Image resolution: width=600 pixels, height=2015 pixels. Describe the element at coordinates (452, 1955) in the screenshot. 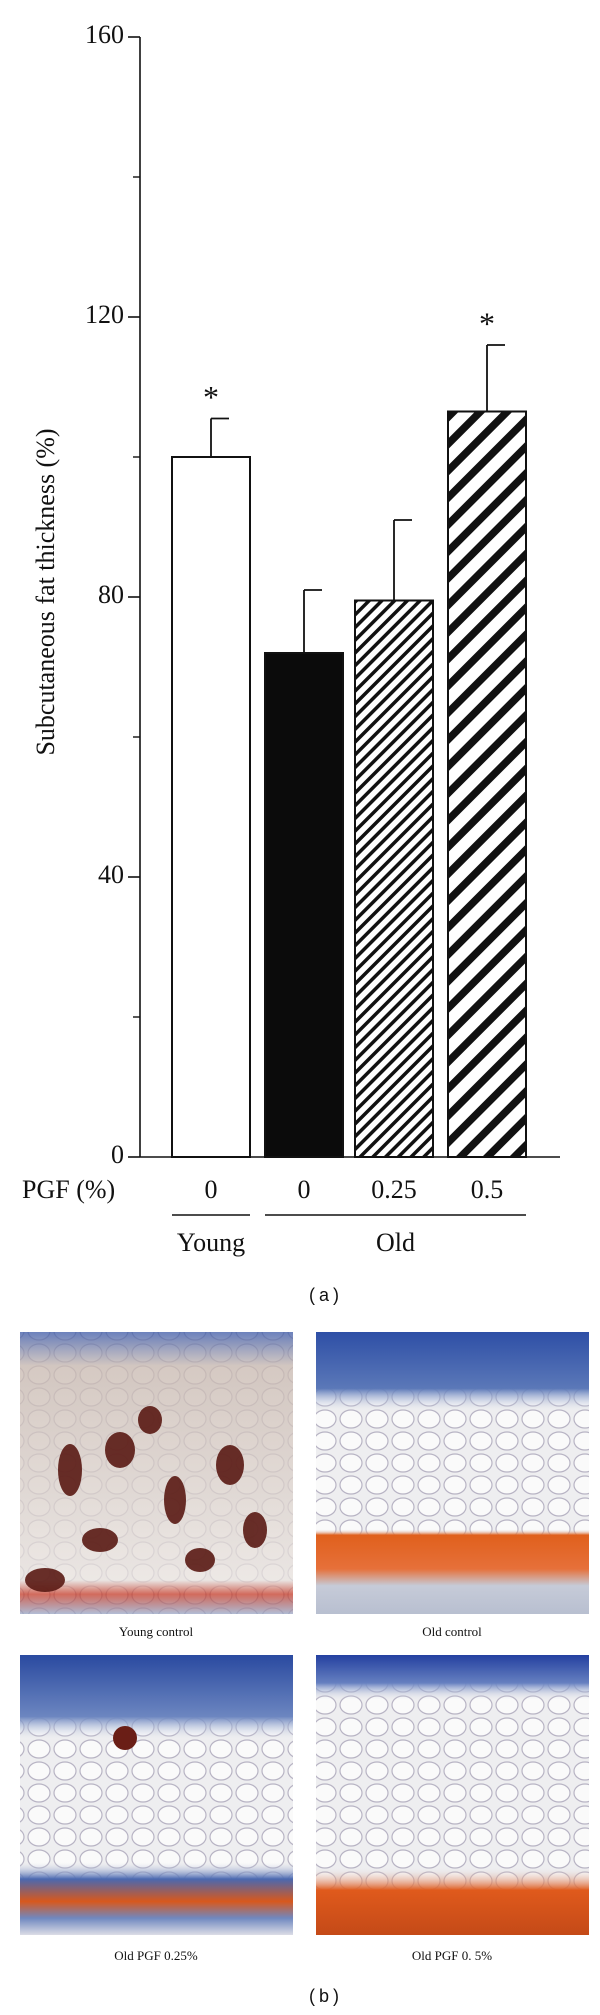

I see `caption: Old PGF 0. 5%` at that location.